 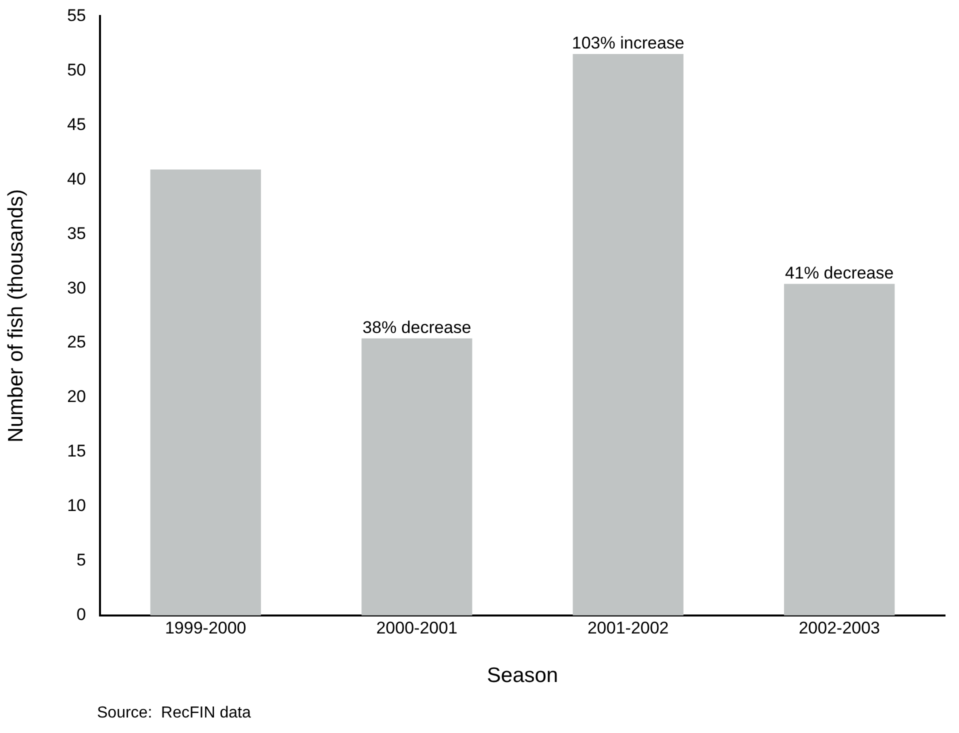 I want to click on y-tick-label: 20, so click(x=76, y=396).